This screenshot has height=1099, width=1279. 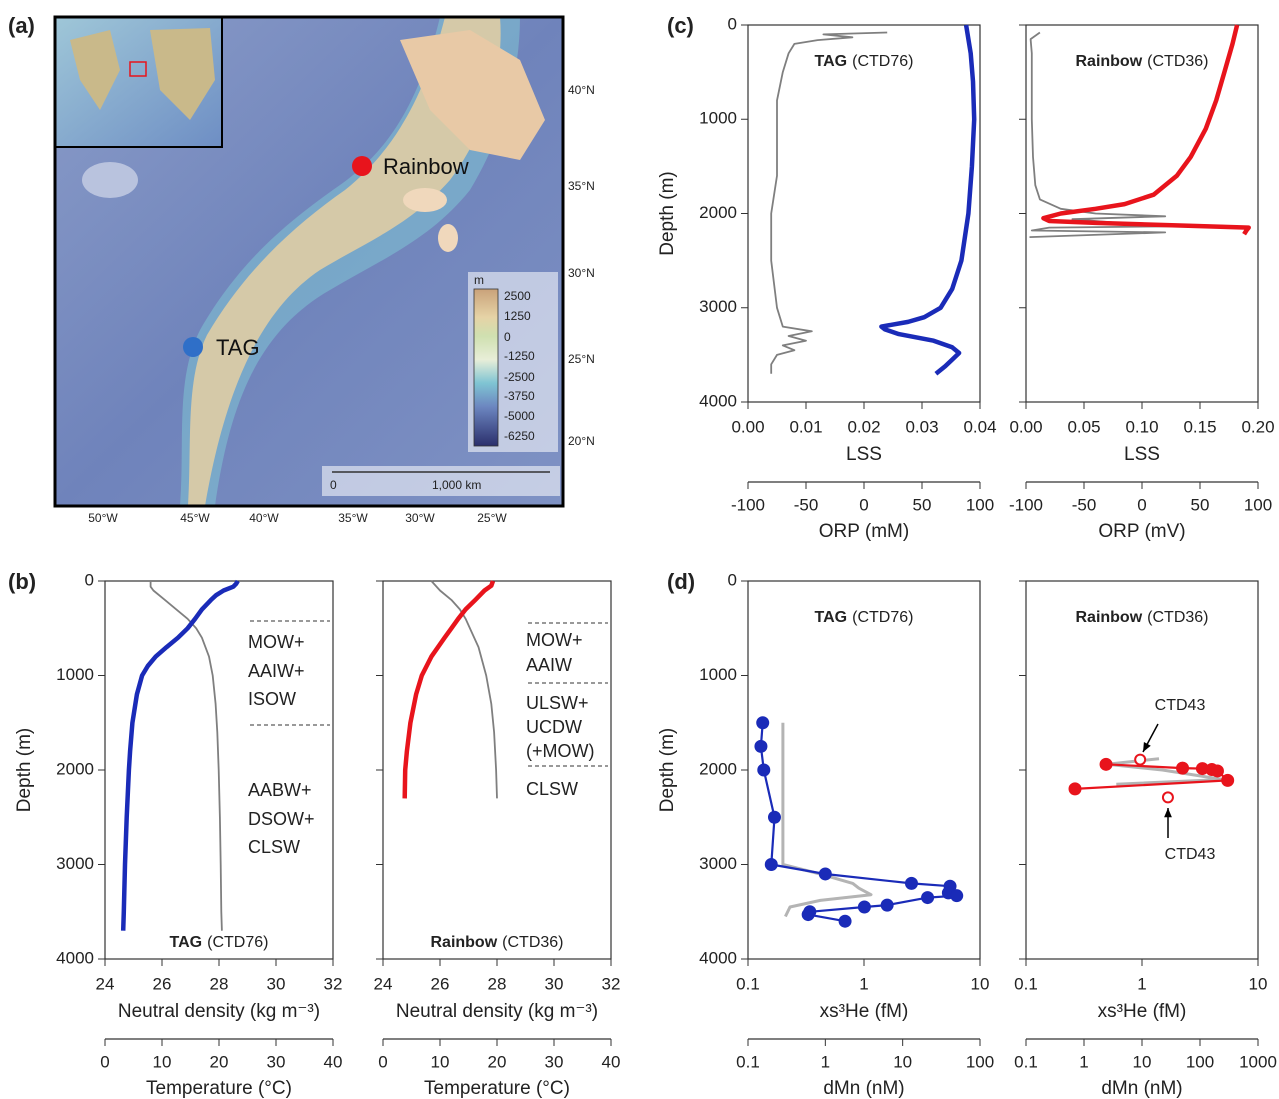 I want to click on x-tick-label: 24, so click(x=105, y=983).